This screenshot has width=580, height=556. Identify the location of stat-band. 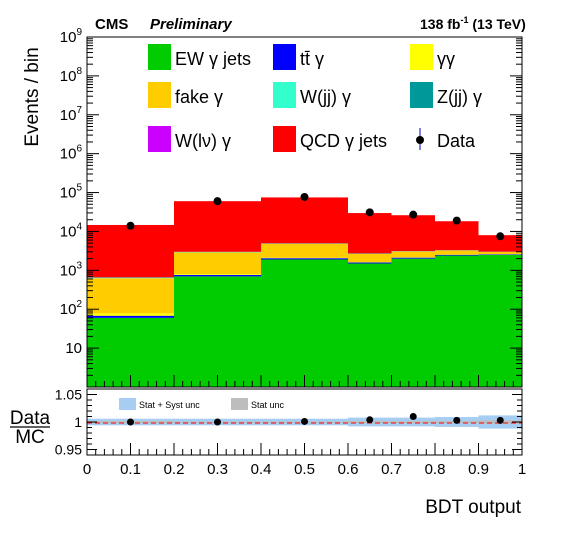
(413, 422).